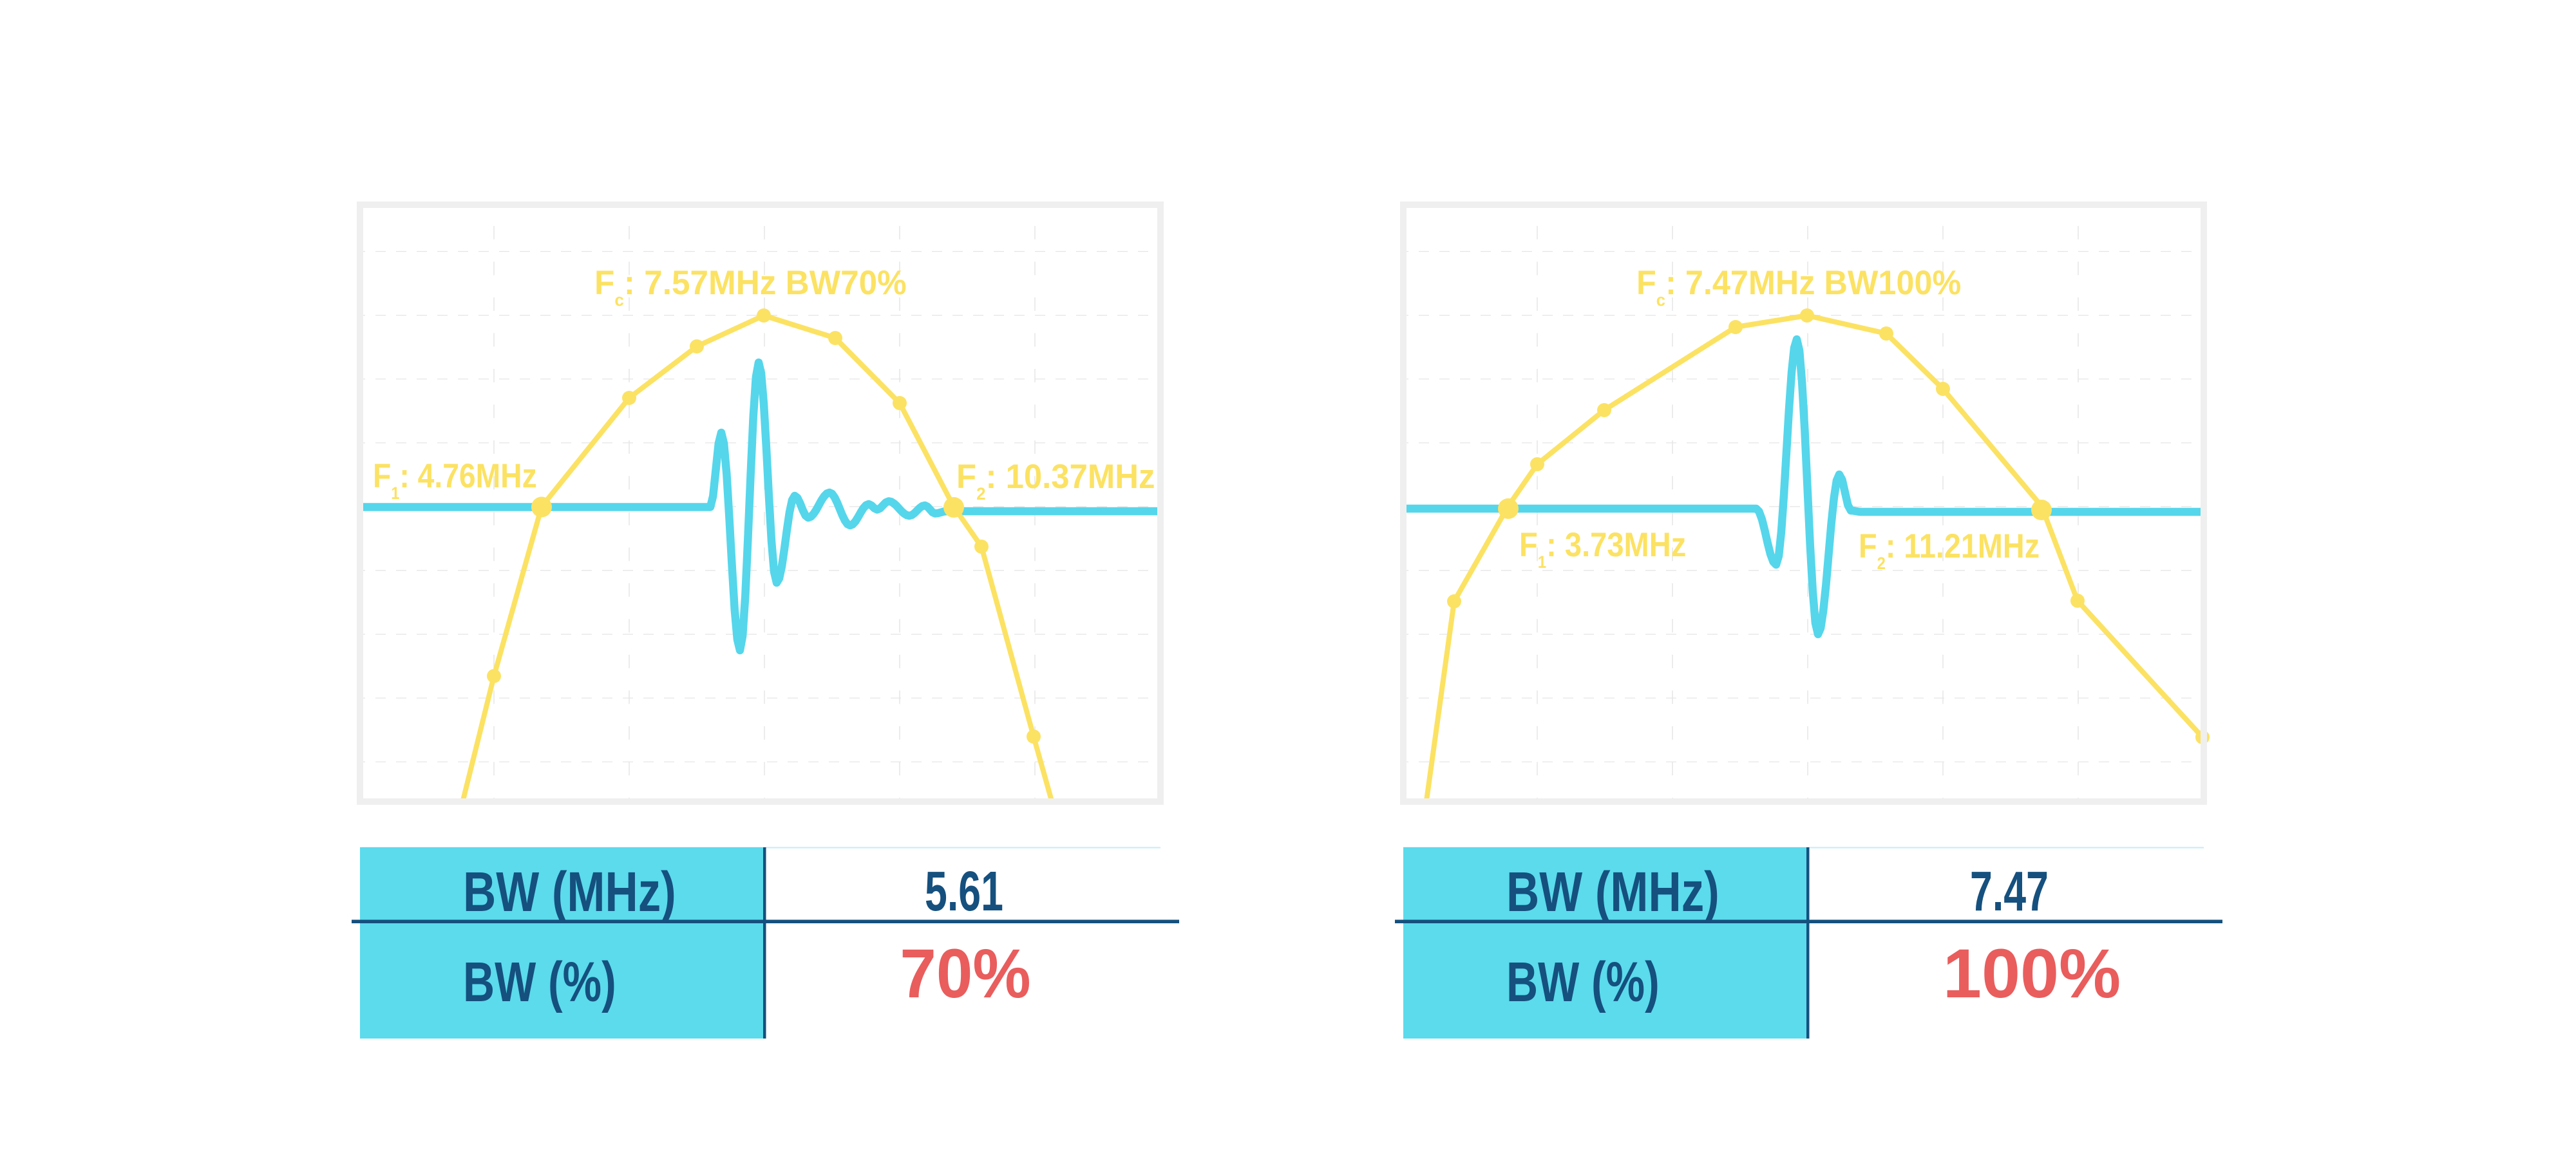  I want to click on svg-text: 7.47, so click(2010, 891).